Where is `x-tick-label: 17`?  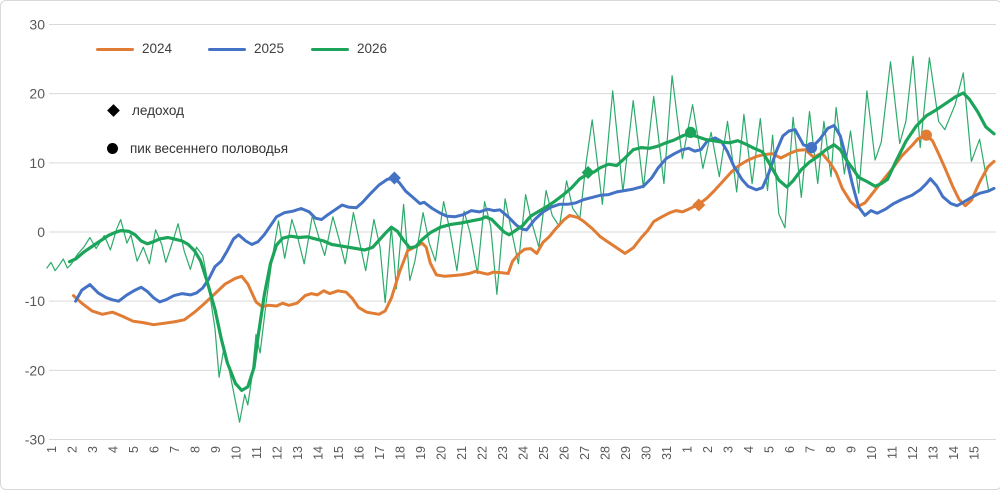
x-tick-label: 17 is located at coordinates (380, 453).